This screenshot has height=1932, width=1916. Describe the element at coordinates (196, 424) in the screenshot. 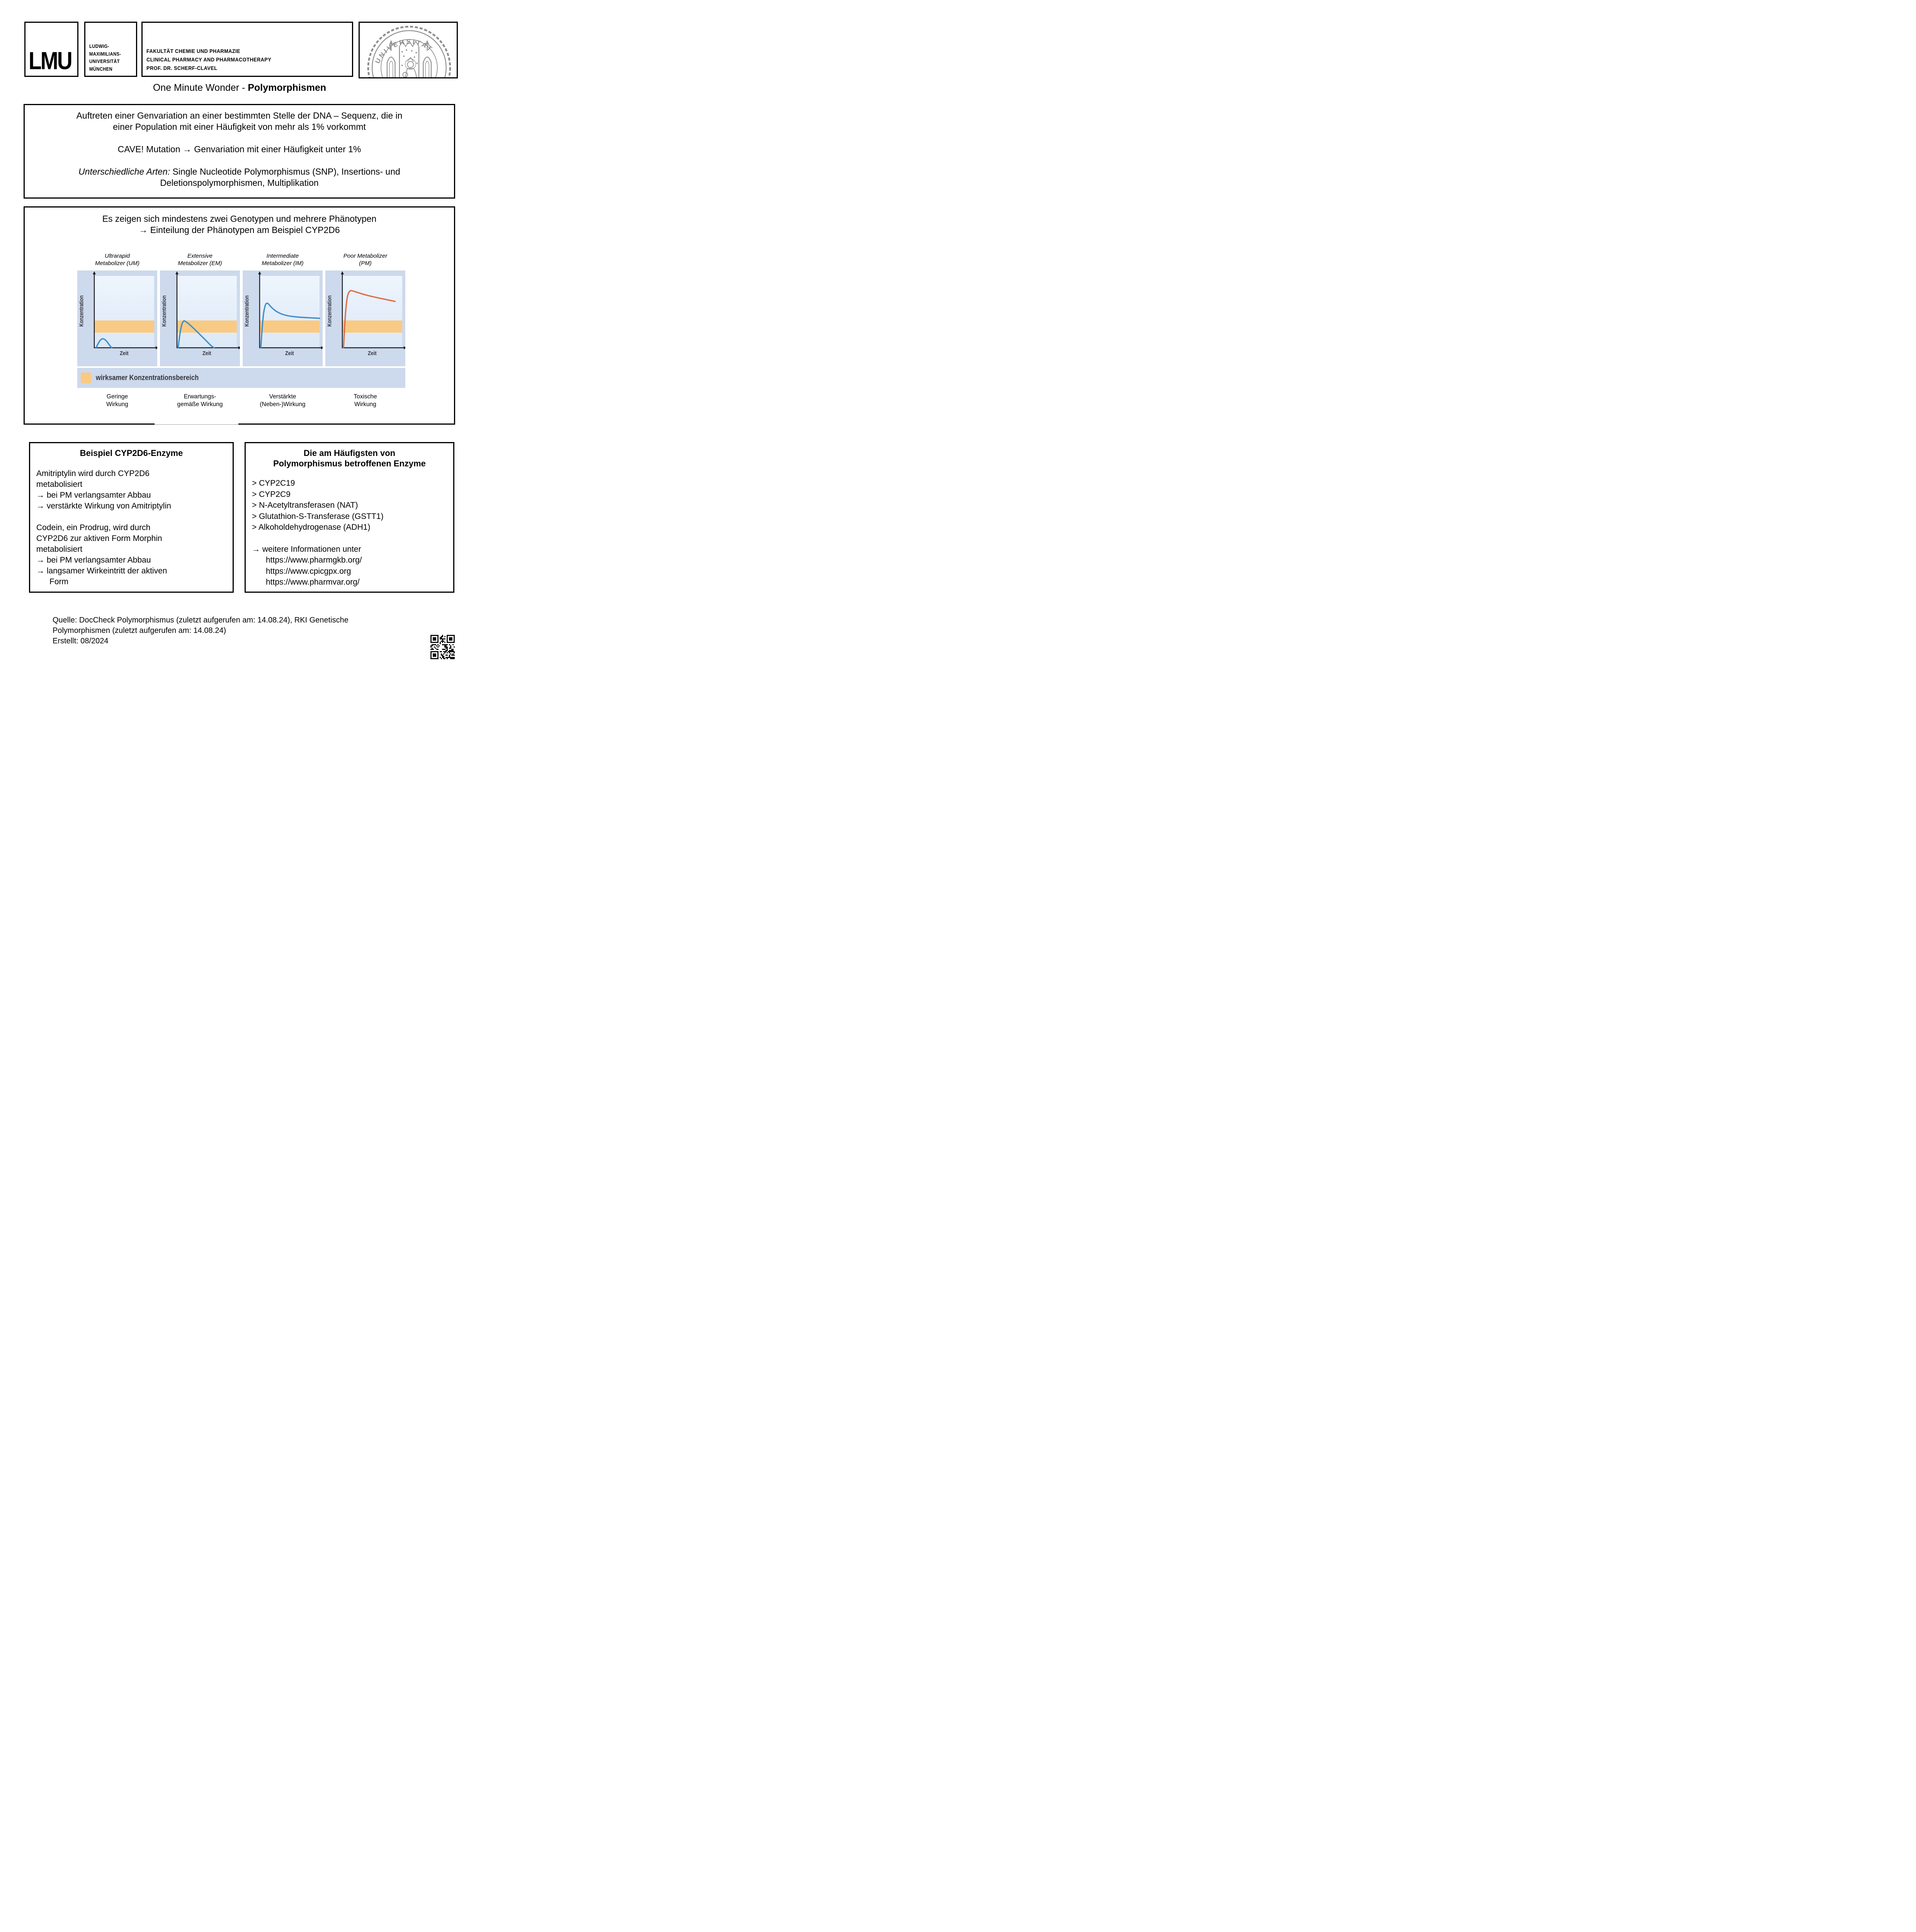

I see `border-artifact-line` at that location.